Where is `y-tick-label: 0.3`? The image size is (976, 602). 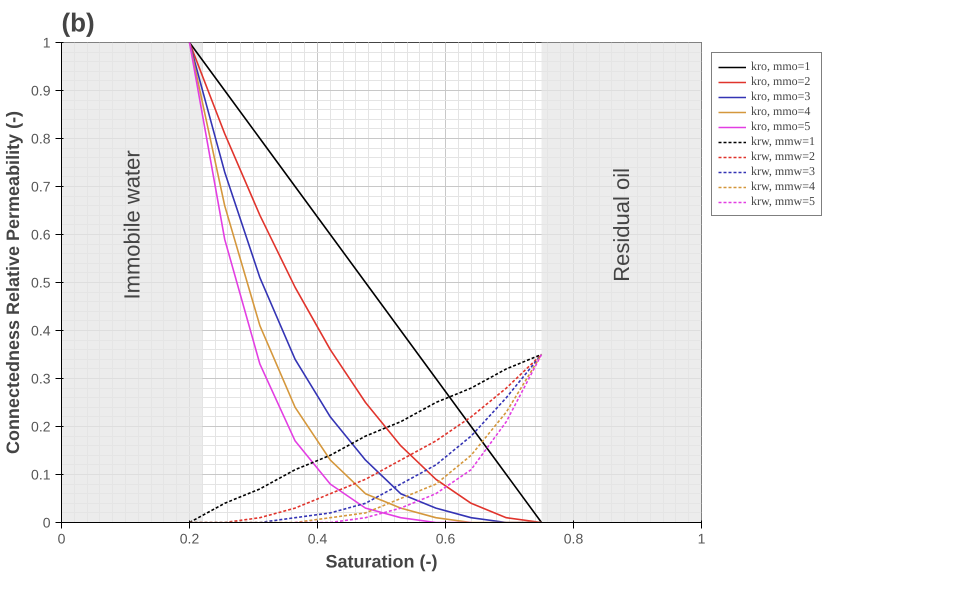 y-tick-label: 0.3 is located at coordinates (41, 378).